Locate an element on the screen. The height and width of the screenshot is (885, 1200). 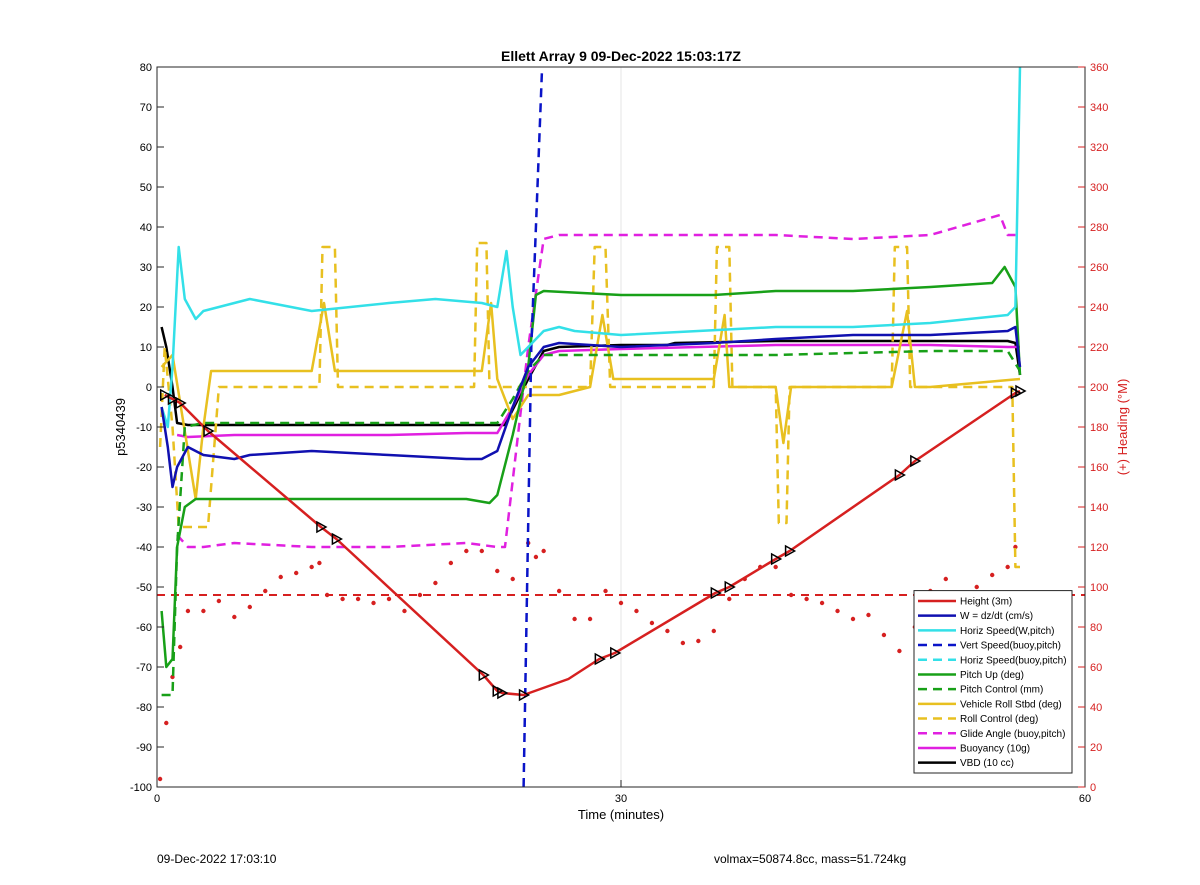
y-tick-label: -80 is located at coordinates (144, 708).